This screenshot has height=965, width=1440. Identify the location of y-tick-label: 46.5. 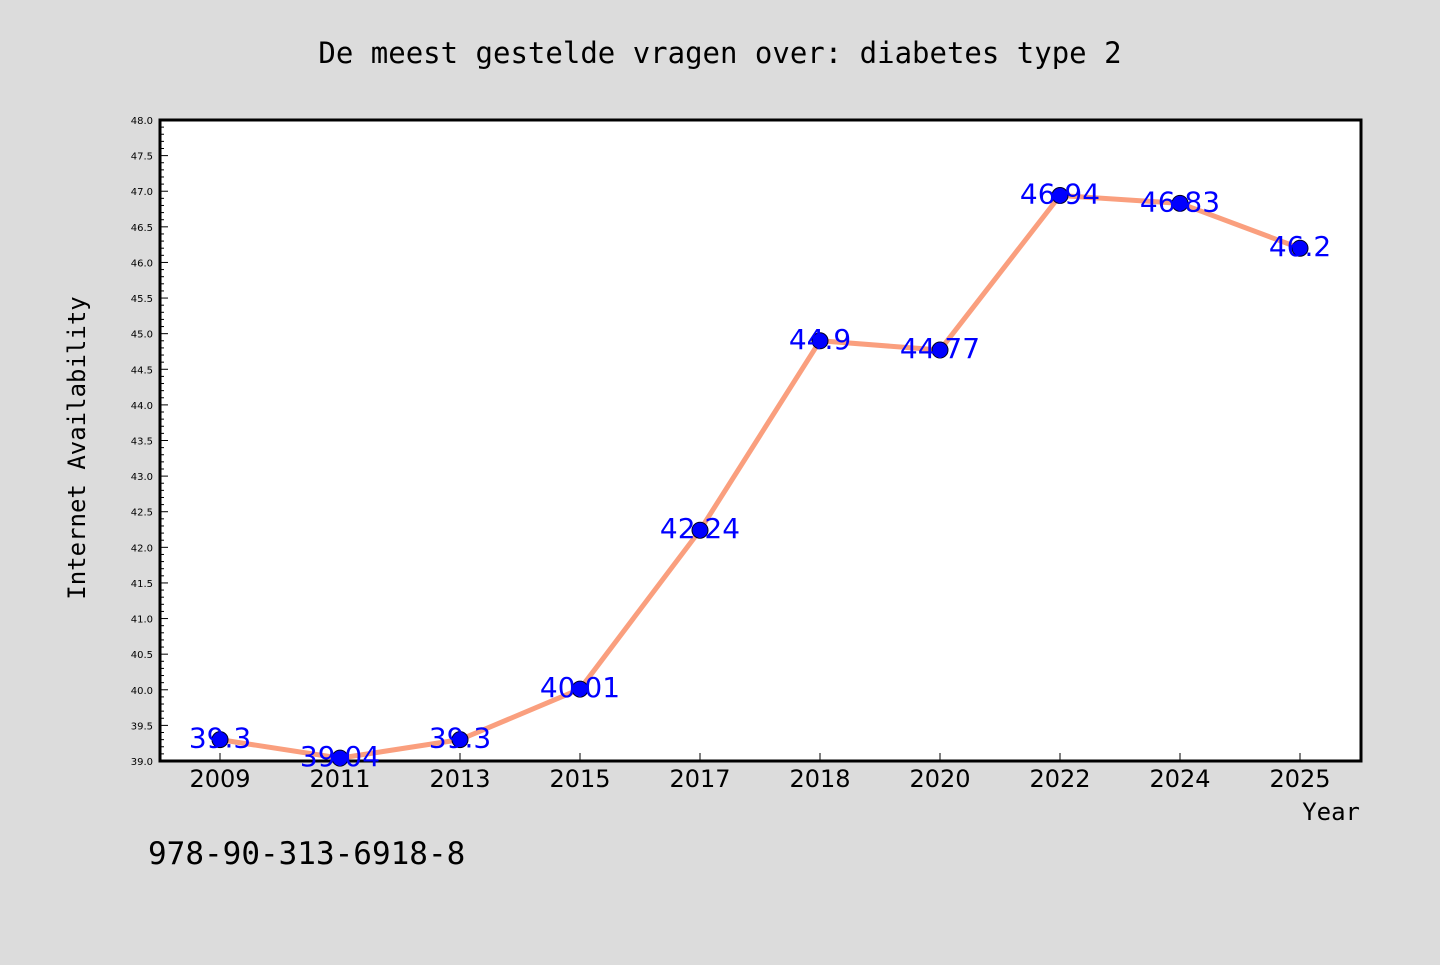
(142, 228).